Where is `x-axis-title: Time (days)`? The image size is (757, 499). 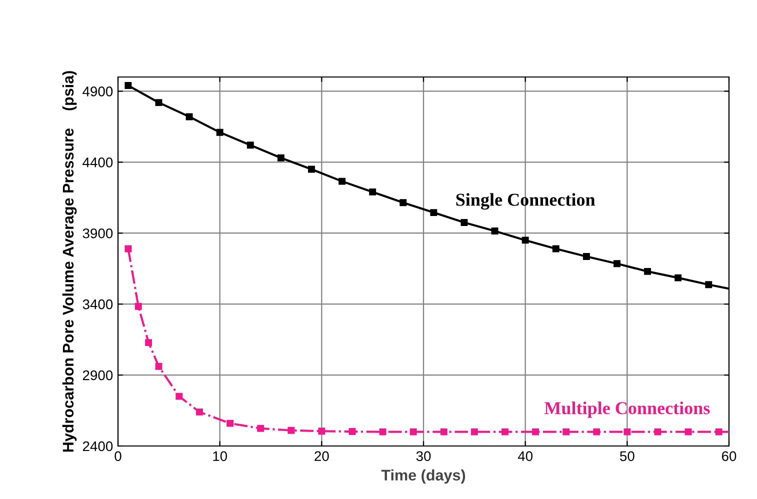
x-axis-title: Time (days) is located at coordinates (423, 476).